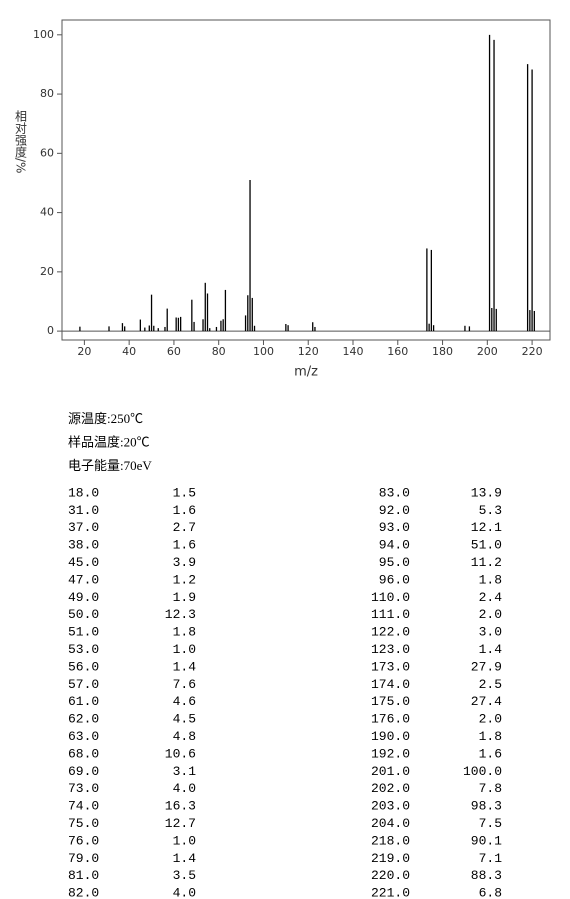 This screenshot has width=570, height=899. What do you see at coordinates (47, 93) in the screenshot?
I see `y-tick-label: 80` at bounding box center [47, 93].